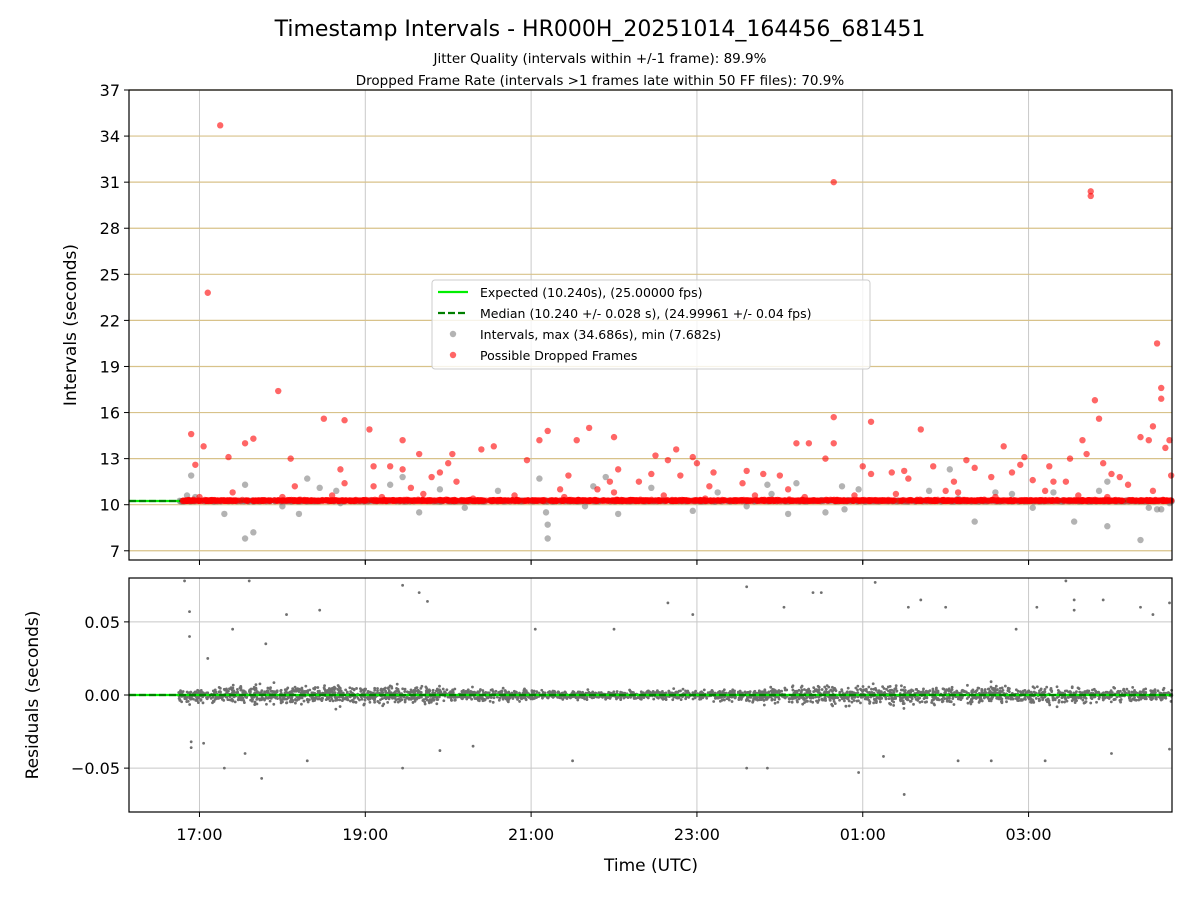 This screenshot has height=900, width=1200. I want to click on intervals-y-tick-label: 19, so click(110, 366).